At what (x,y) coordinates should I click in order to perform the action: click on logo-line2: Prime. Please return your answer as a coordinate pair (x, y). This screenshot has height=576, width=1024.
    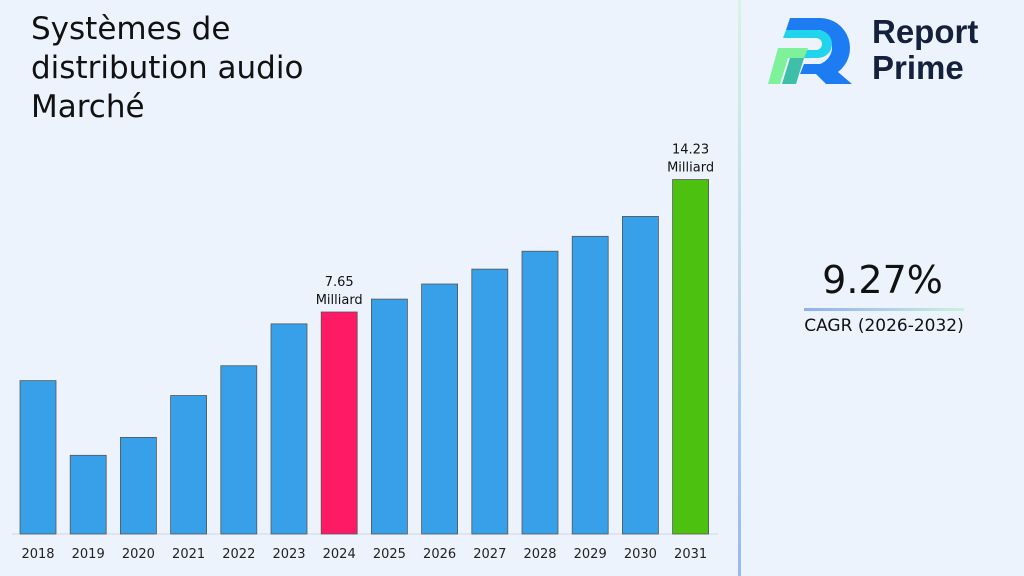
    Looking at the image, I should click on (918, 67).